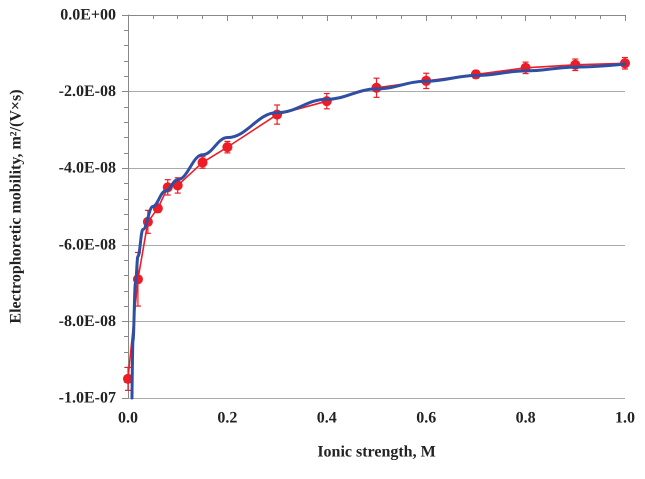 The width and height of the screenshot is (645, 479). What do you see at coordinates (16, 206) in the screenshot?
I see `y-axis-title: Electrophoretic mobility, m²/(V×s)` at bounding box center [16, 206].